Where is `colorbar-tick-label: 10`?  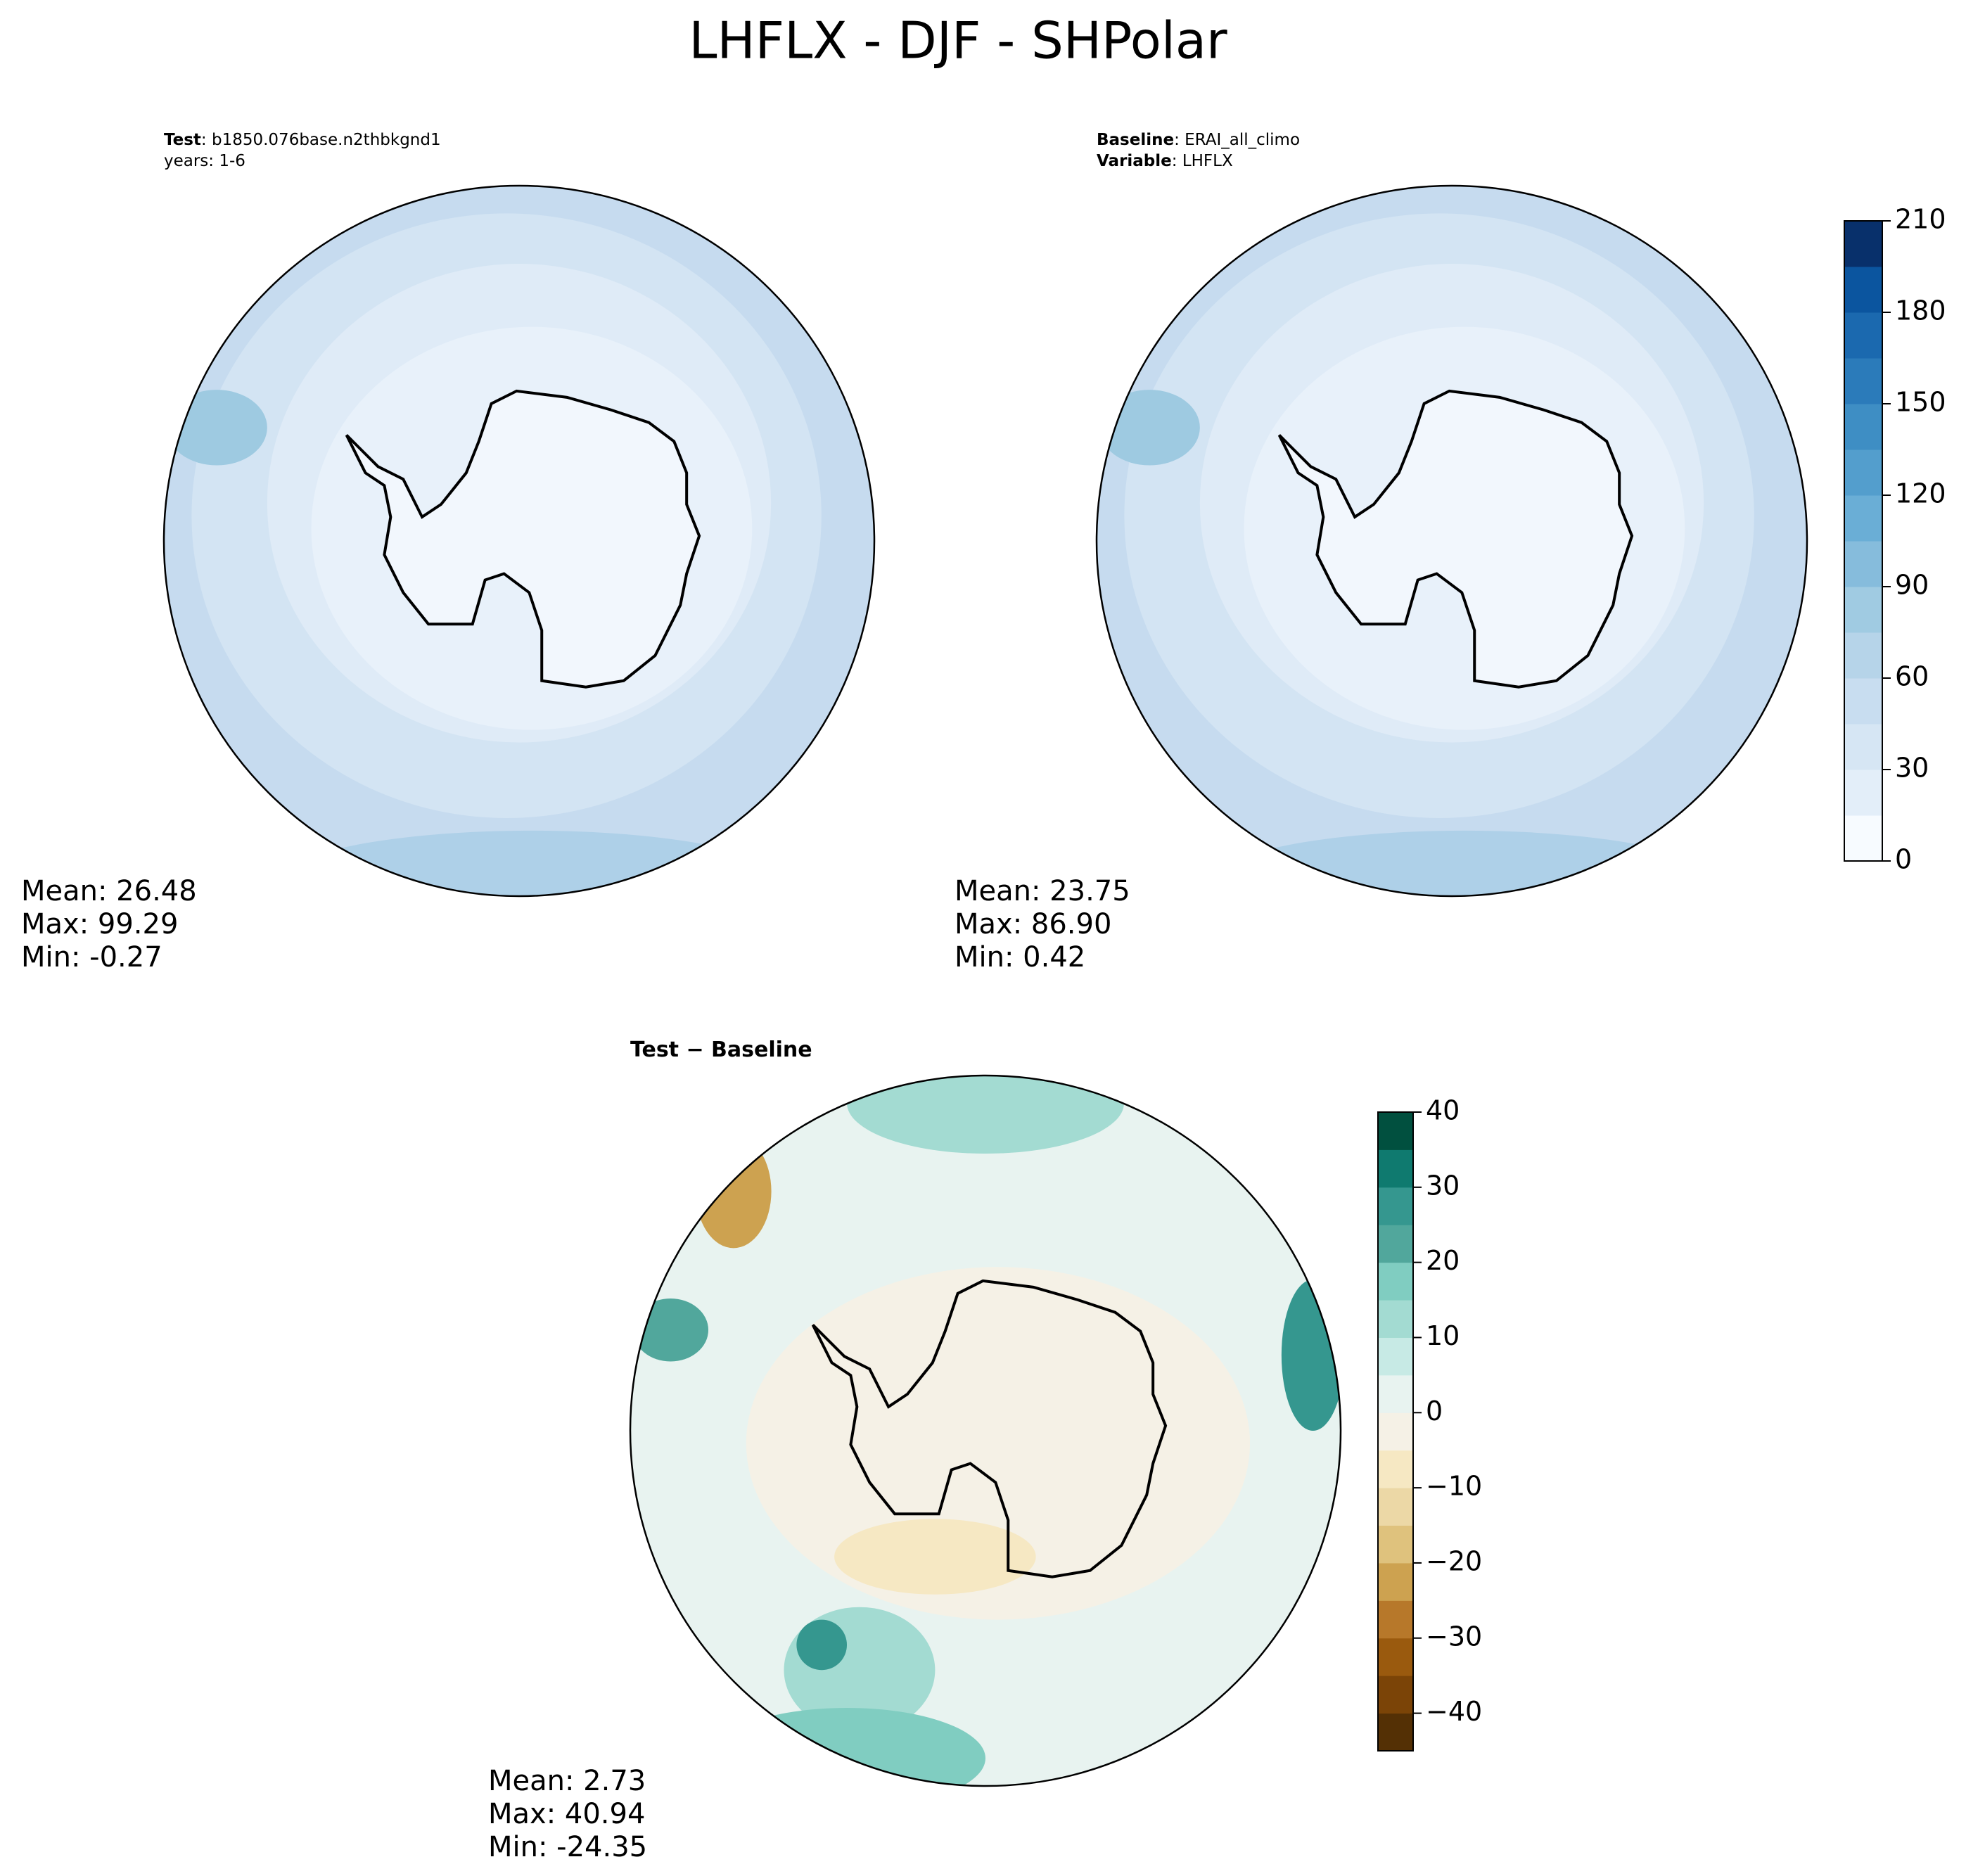
colorbar-tick-label: 10 is located at coordinates (1443, 1335).